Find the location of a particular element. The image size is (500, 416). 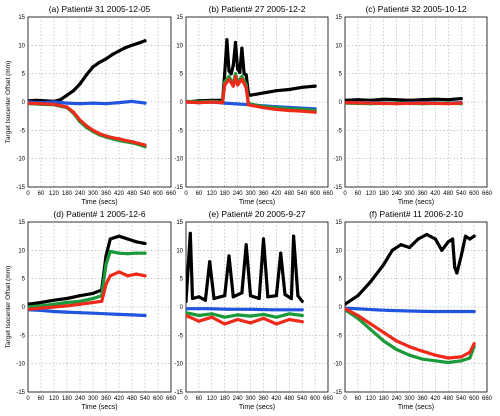

x-axis-label: Time (secs) is located at coordinates (416, 202).